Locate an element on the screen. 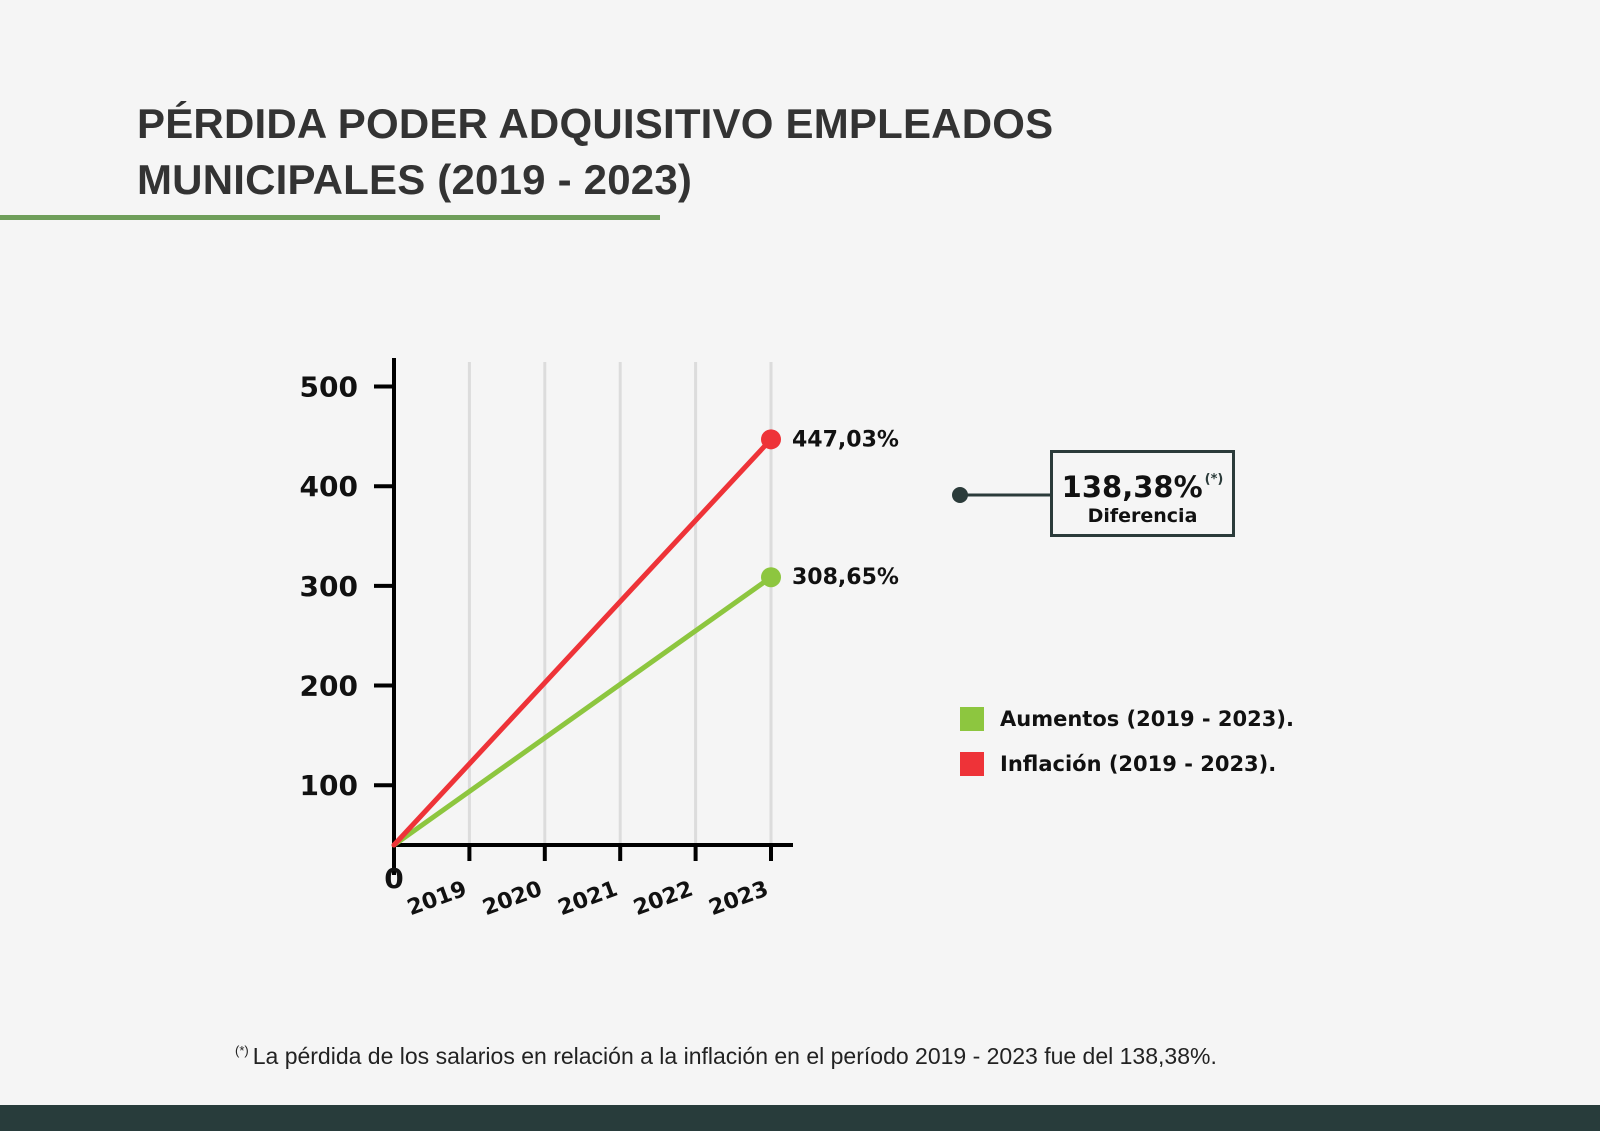  x-tick-label-2022: 2022 is located at coordinates (663, 899).